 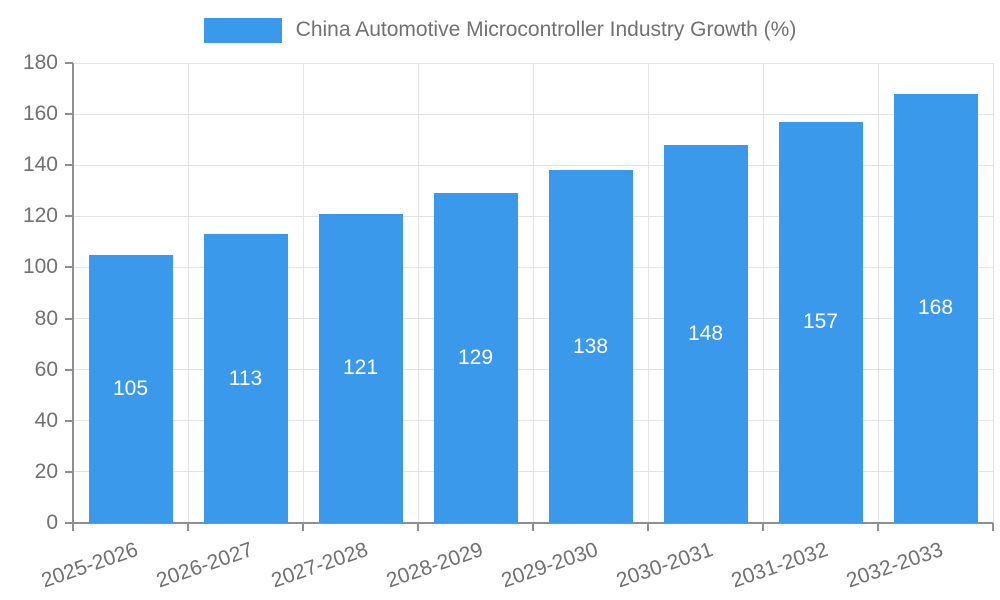 I want to click on x-axis-category-label: 2028-2029, so click(x=434, y=565).